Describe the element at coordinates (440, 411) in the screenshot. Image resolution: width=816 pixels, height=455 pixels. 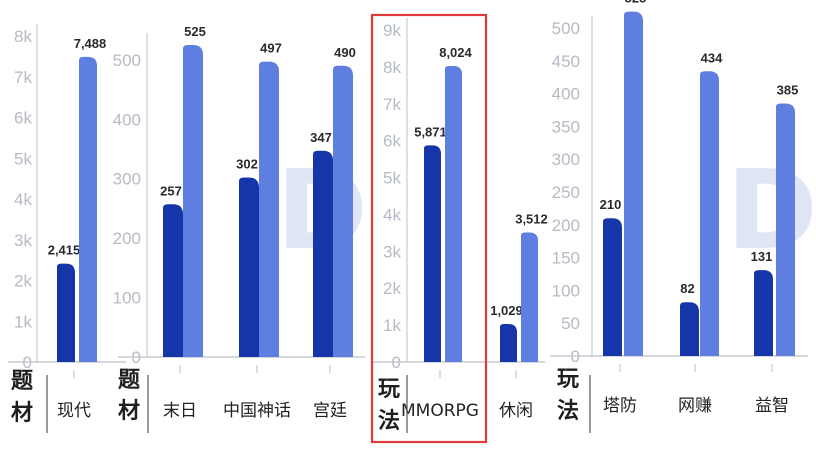
I see `x-tick-label: MMORPG` at that location.